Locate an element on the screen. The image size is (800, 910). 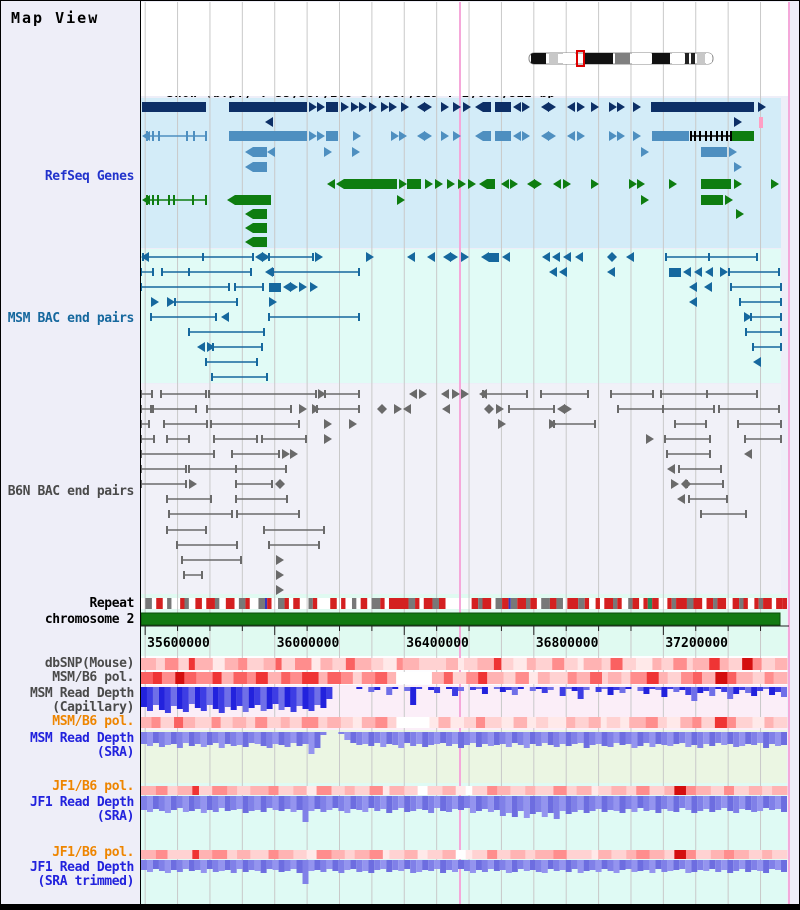
track-msm-bac-end-pairs is located at coordinates (461, 316).